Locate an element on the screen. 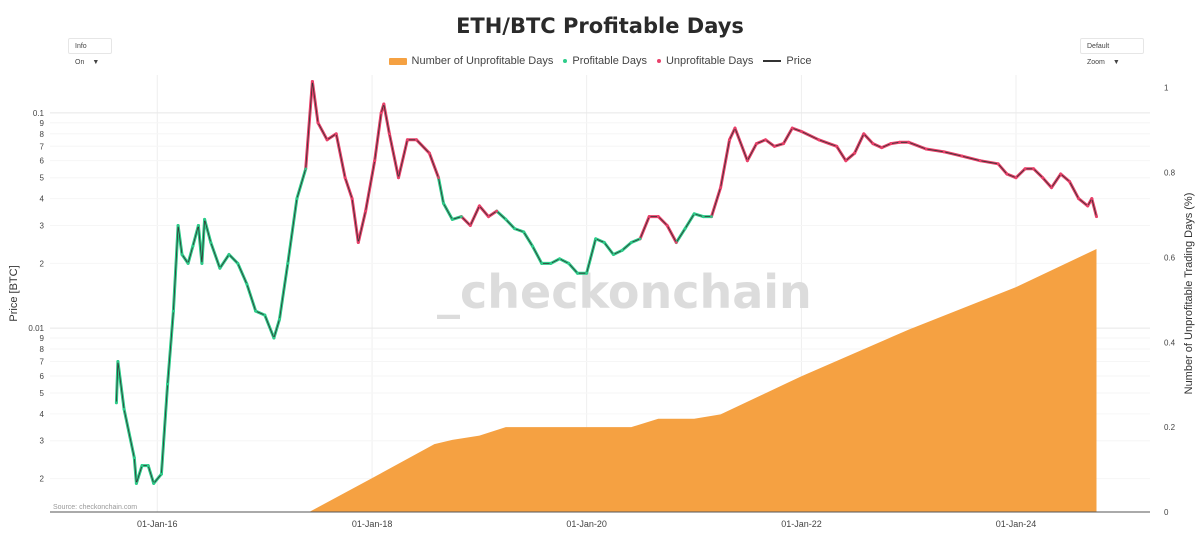 This screenshot has height=538, width=1200. x-tick-label: 01-Jan-22 is located at coordinates (801, 524).